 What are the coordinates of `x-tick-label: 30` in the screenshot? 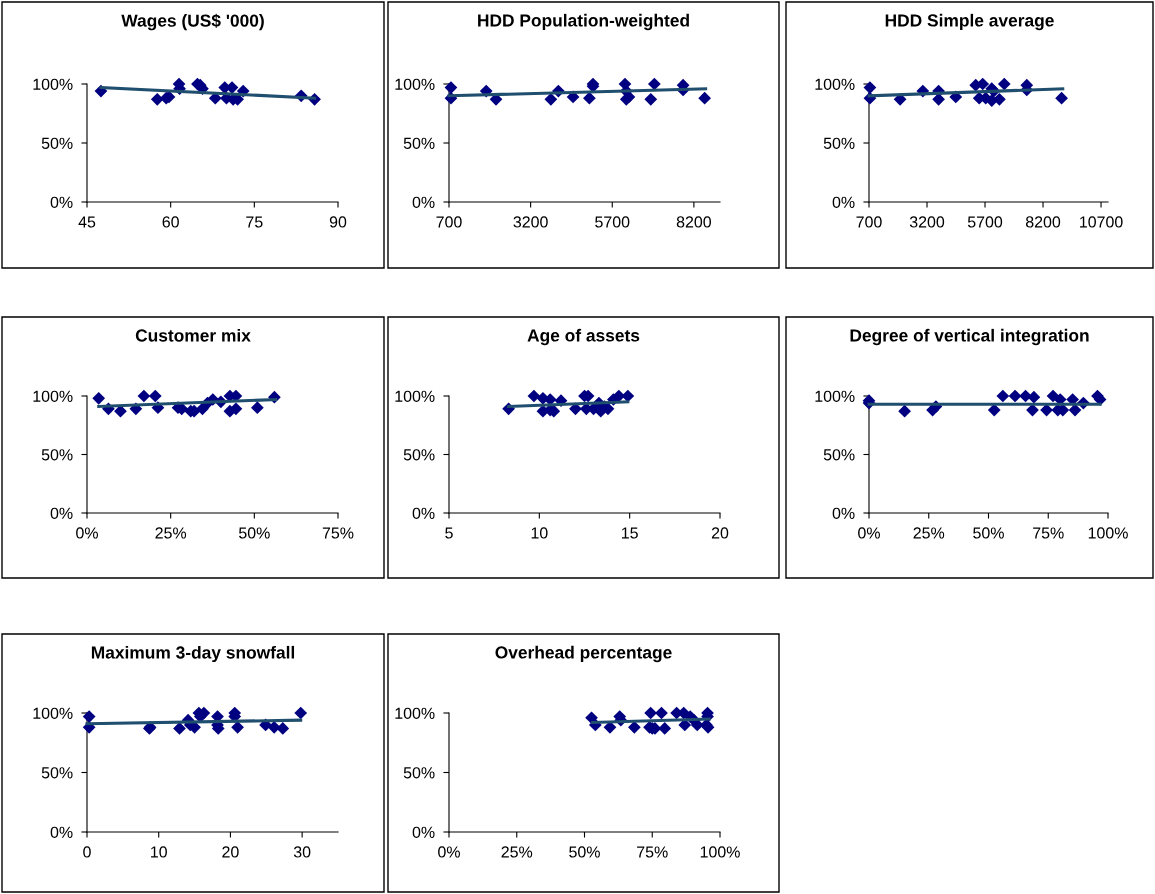 It's located at (302, 852).